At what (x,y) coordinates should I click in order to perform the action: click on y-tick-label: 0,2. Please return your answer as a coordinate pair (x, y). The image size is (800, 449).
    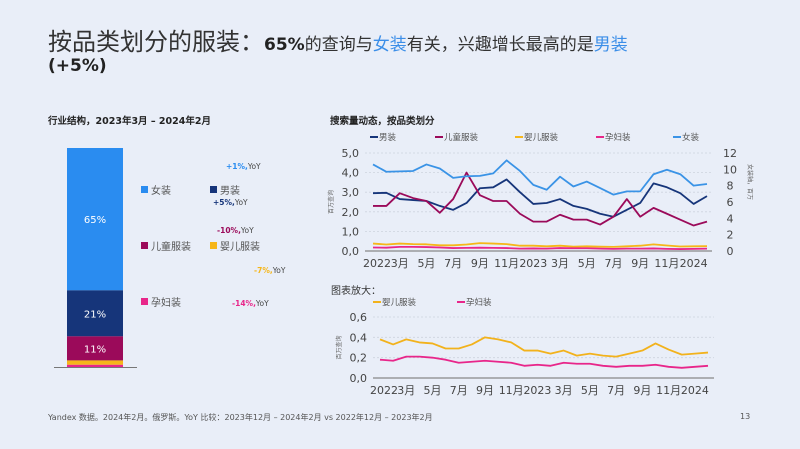
    Looking at the image, I should click on (359, 358).